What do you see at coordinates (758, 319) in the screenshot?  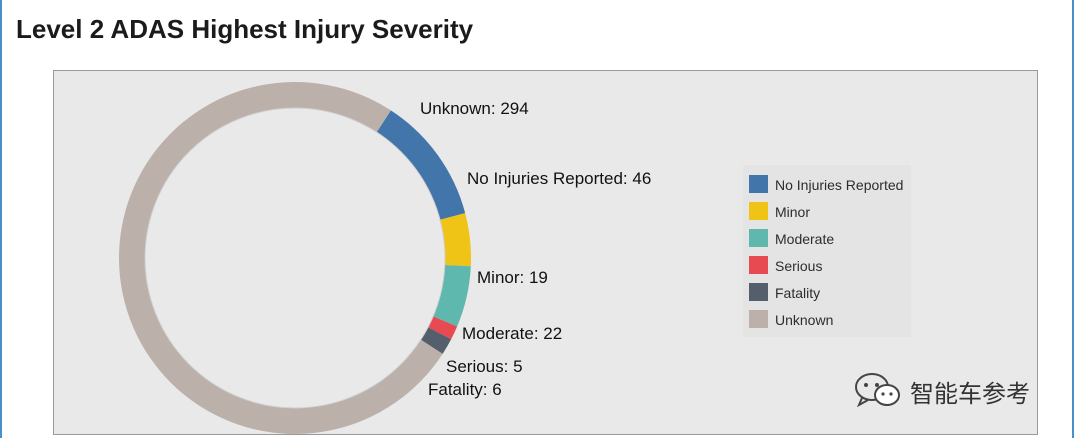 I see `legend-swatch-unknown` at bounding box center [758, 319].